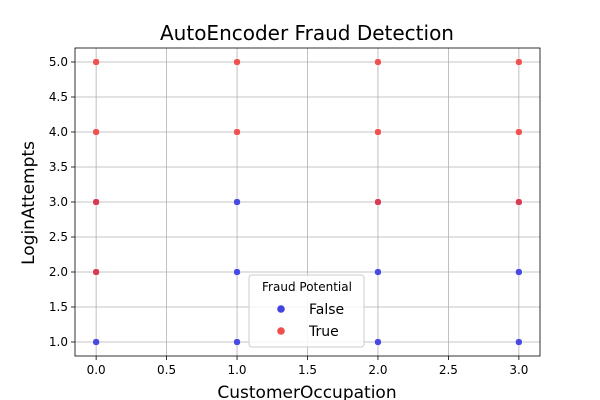  What do you see at coordinates (58, 97) in the screenshot?
I see `y-tick-label: 4.5` at bounding box center [58, 97].